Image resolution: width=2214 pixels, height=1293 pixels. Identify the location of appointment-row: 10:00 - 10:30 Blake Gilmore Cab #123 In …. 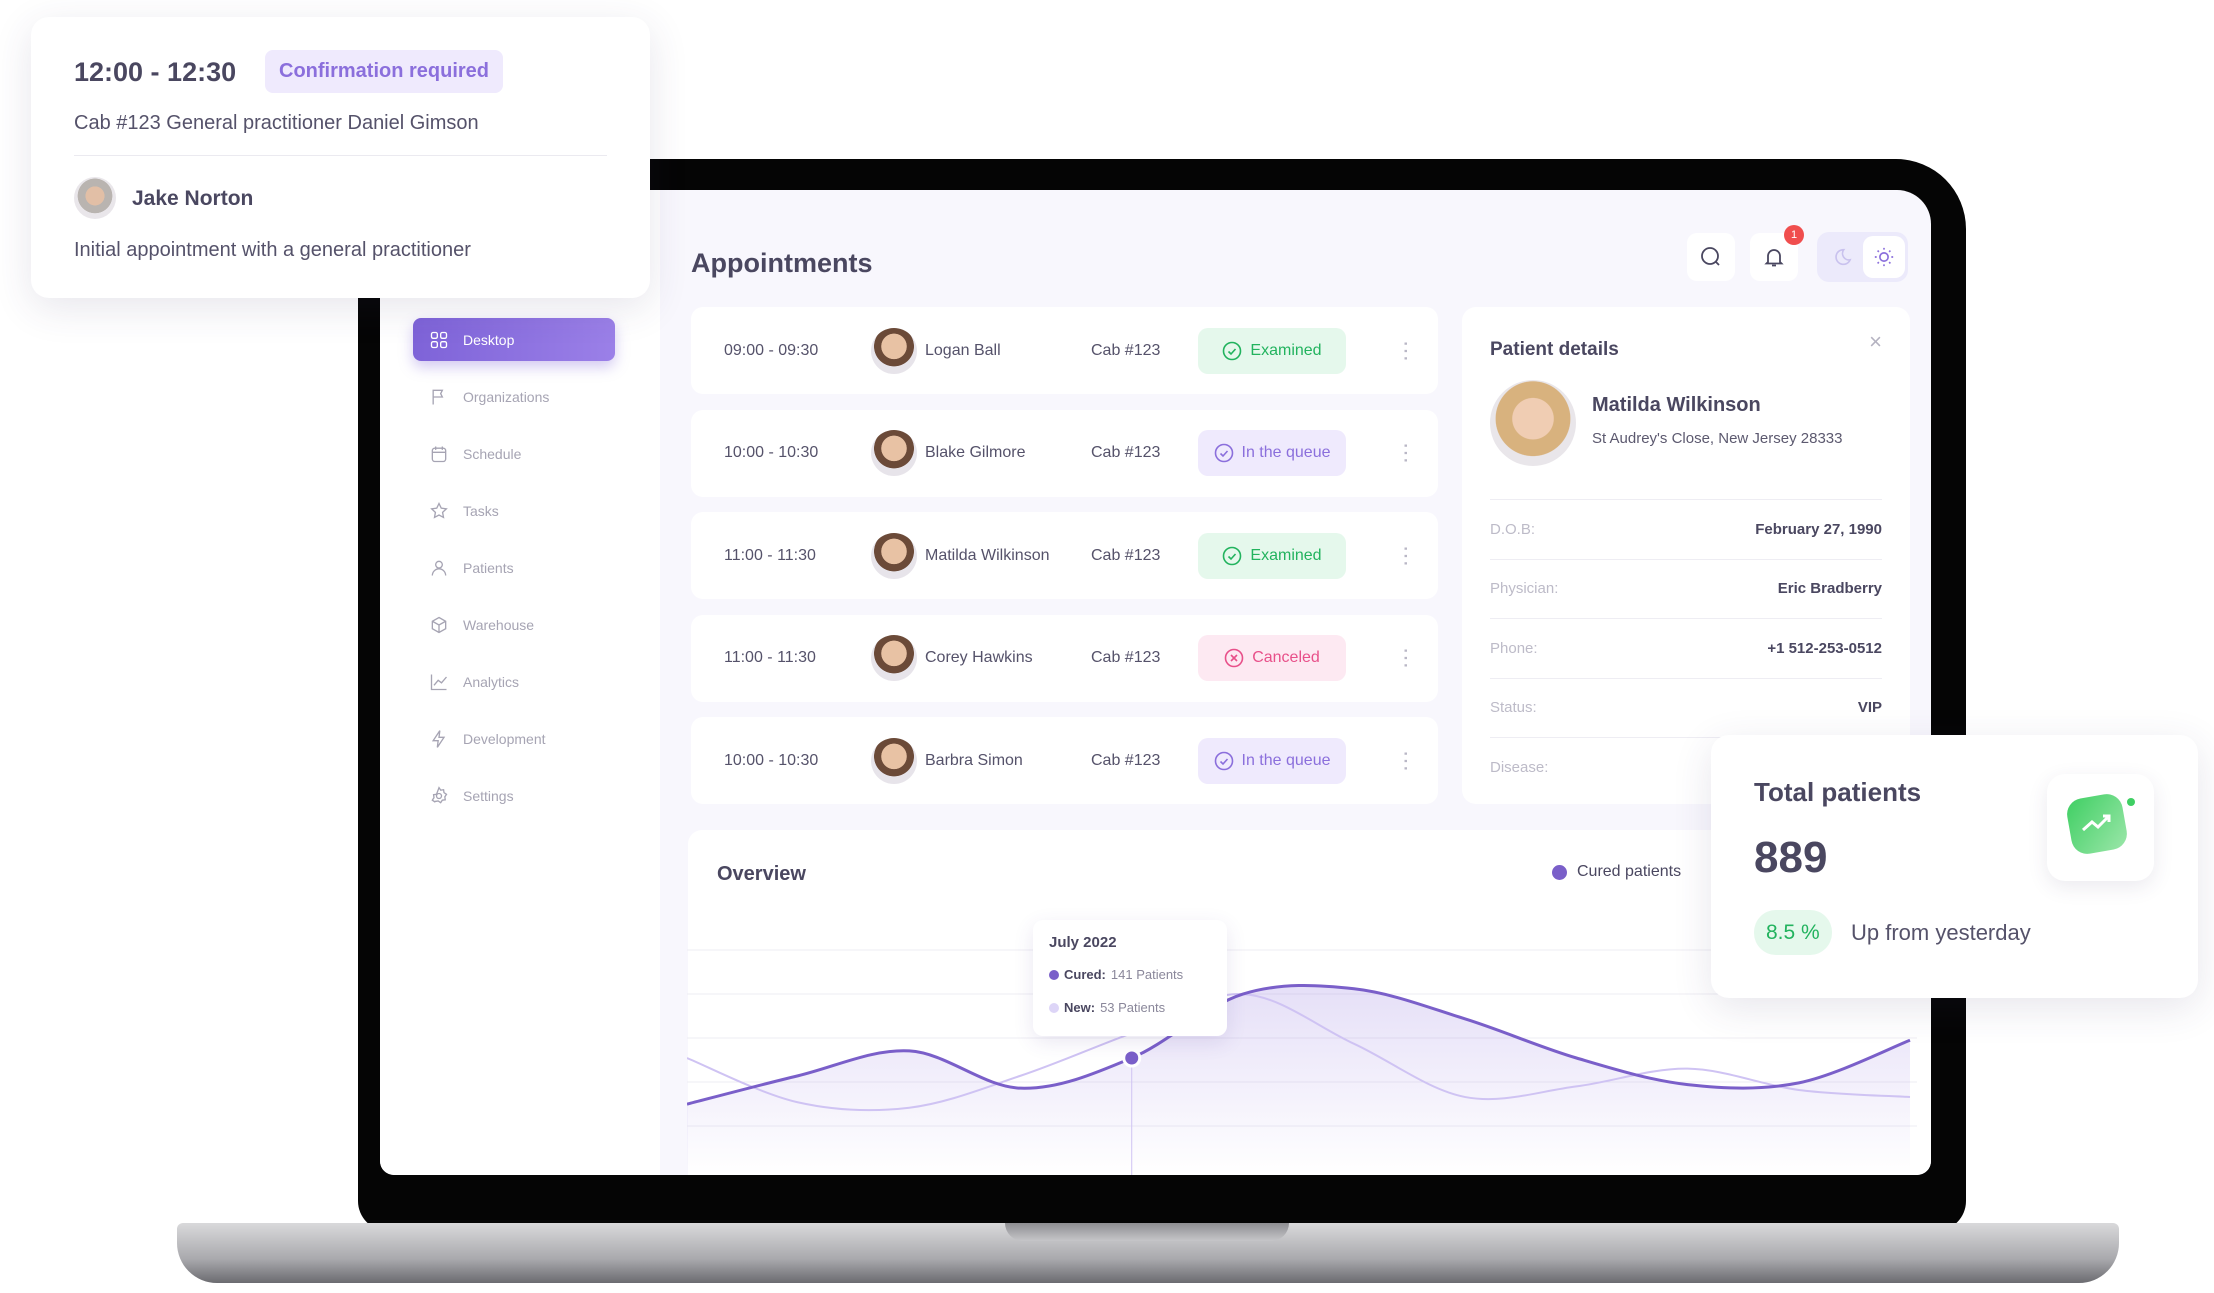
(1064, 453).